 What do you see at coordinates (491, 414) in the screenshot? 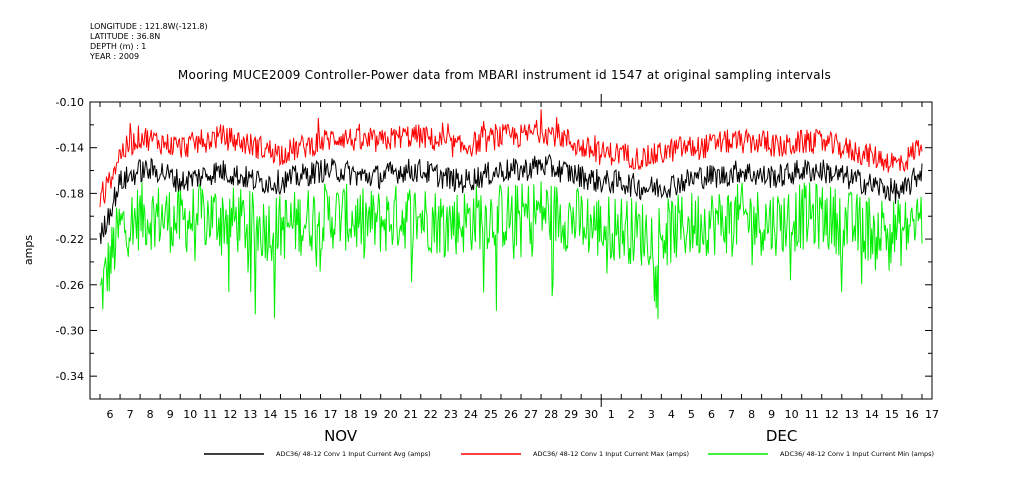
I see `x-tick-label: 25` at bounding box center [491, 414].